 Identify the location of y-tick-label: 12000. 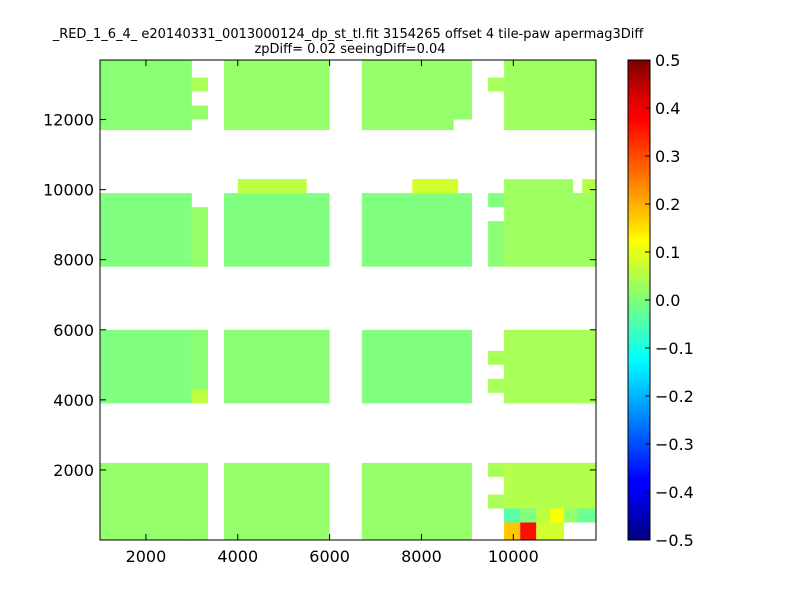
(68, 120).